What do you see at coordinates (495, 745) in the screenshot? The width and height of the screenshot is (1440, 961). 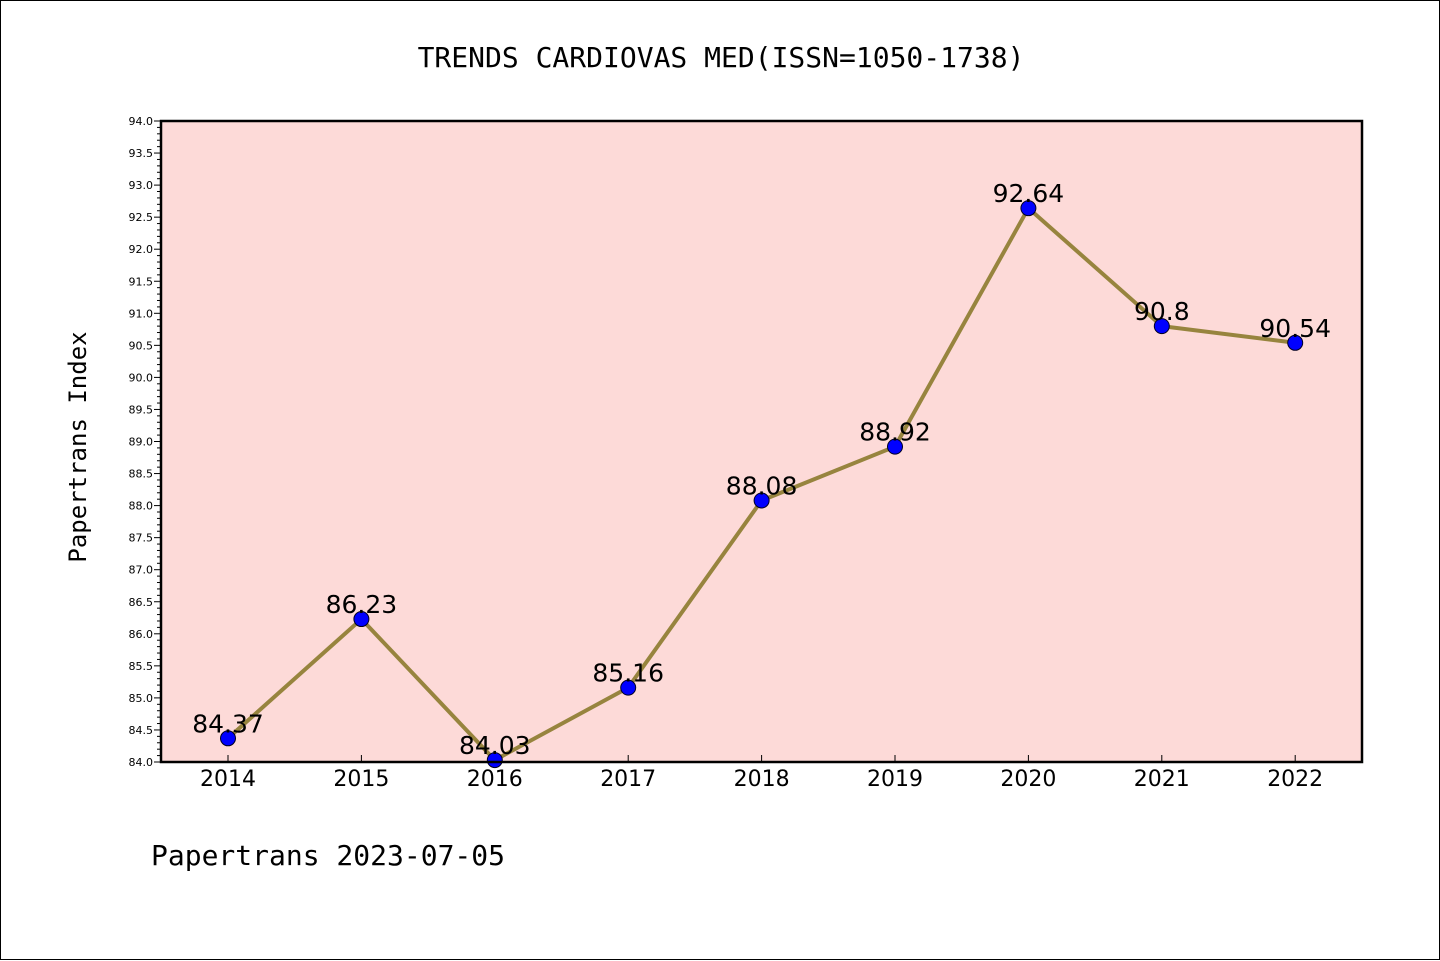 I see `data-label: 84.03` at bounding box center [495, 745].